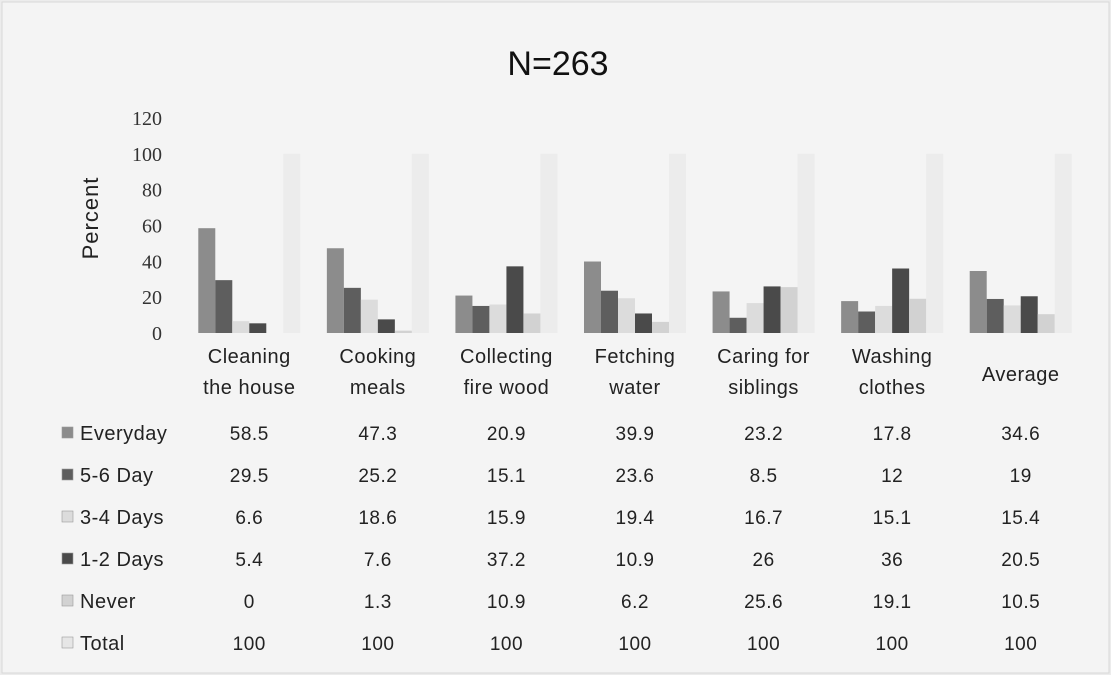 The image size is (1111, 675). What do you see at coordinates (763, 434) in the screenshot?
I see `data-label: 23.2` at bounding box center [763, 434].